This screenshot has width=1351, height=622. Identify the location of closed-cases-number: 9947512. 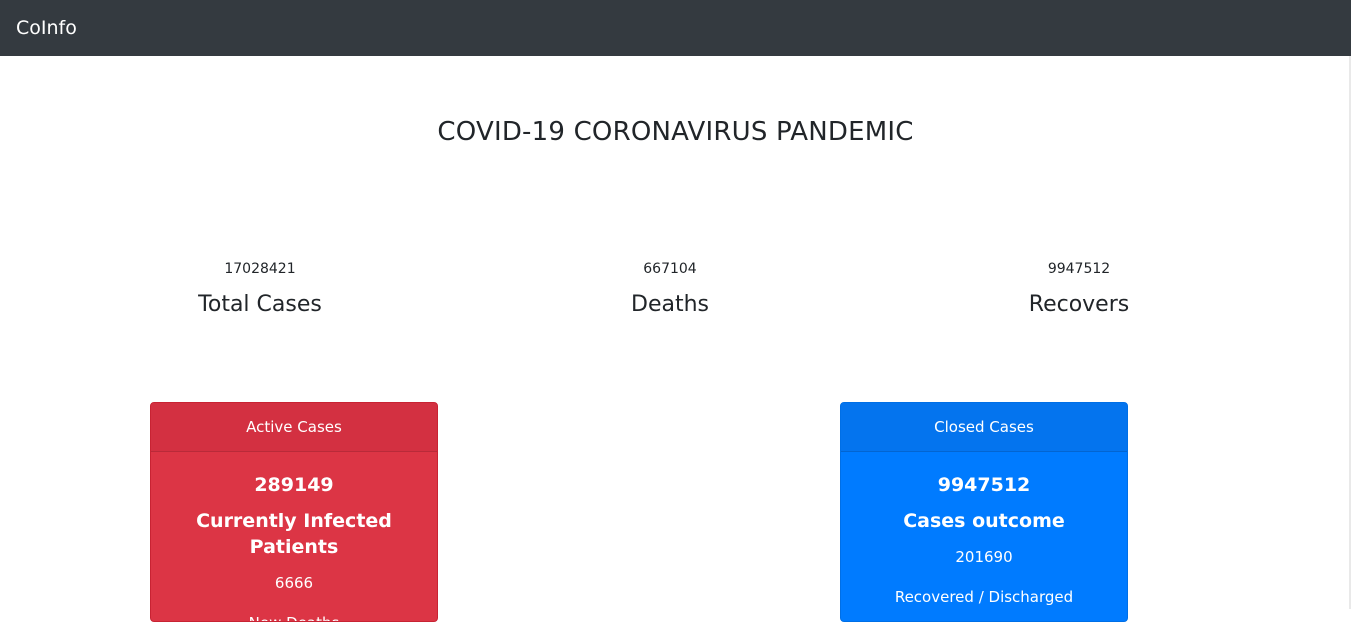
(984, 485).